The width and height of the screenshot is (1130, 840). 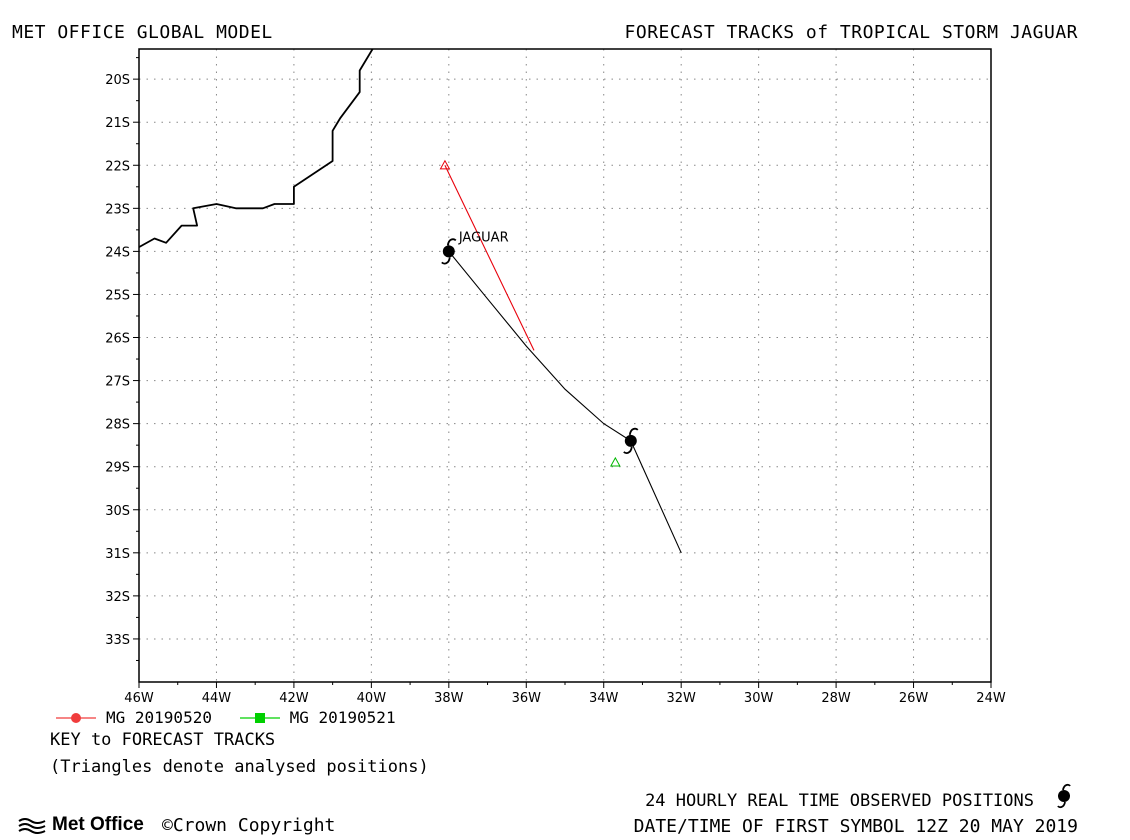 What do you see at coordinates (851, 32) in the screenshot?
I see `chart-title-right: FORECAST TRACKS of TROPICAL STORM JAGUAR` at bounding box center [851, 32].